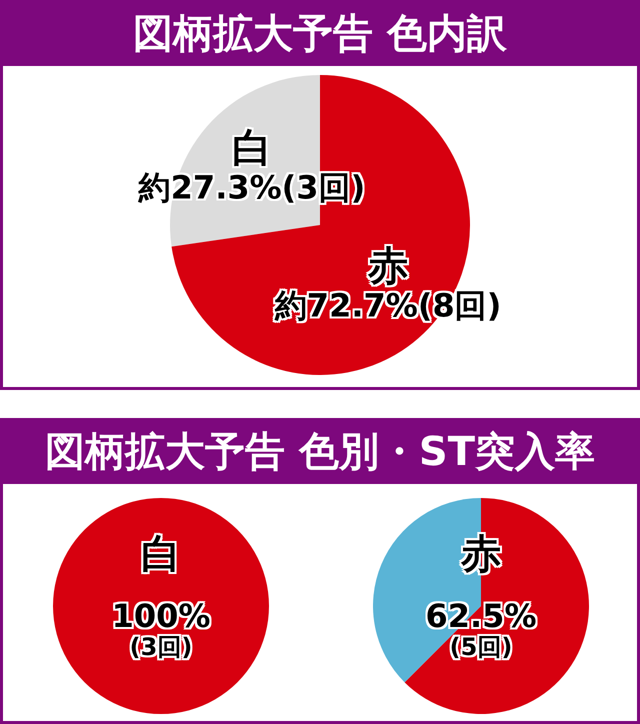  I want to click on chart-title: 図柄拡大予告 色別・ST突入率, so click(320, 451).